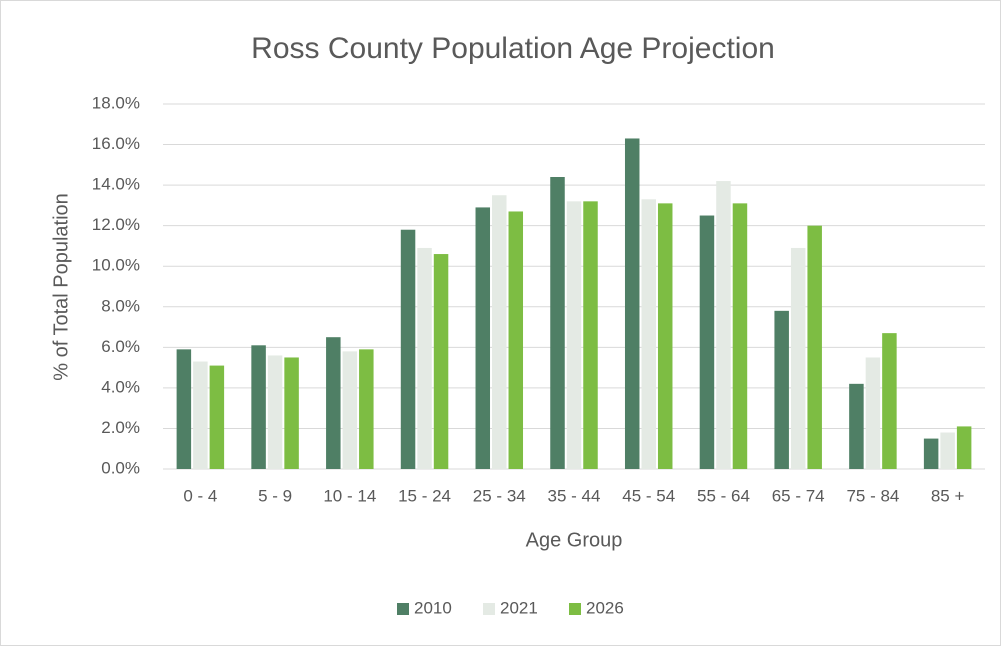  I want to click on y-tick-label: 6.0%, so click(120, 346).